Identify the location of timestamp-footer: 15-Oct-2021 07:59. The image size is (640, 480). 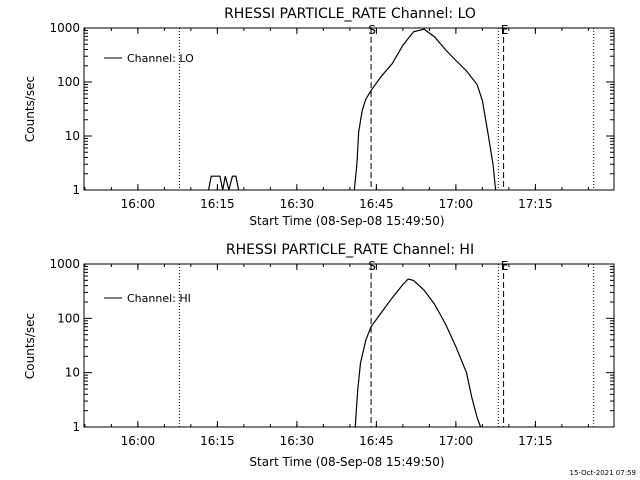
(603, 473).